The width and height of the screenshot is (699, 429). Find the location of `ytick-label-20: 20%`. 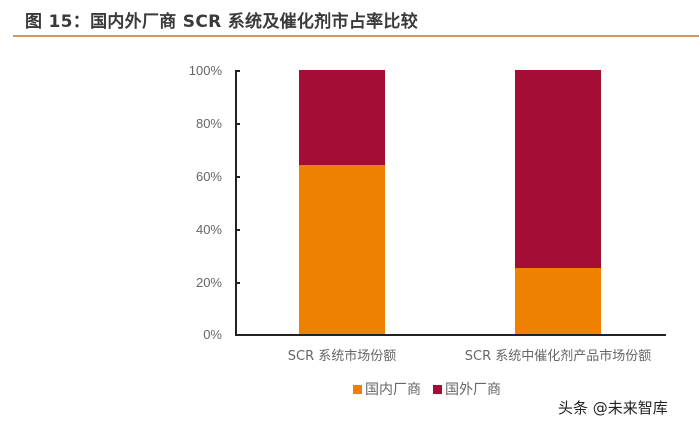

ytick-label-20: 20% is located at coordinates (208, 282).